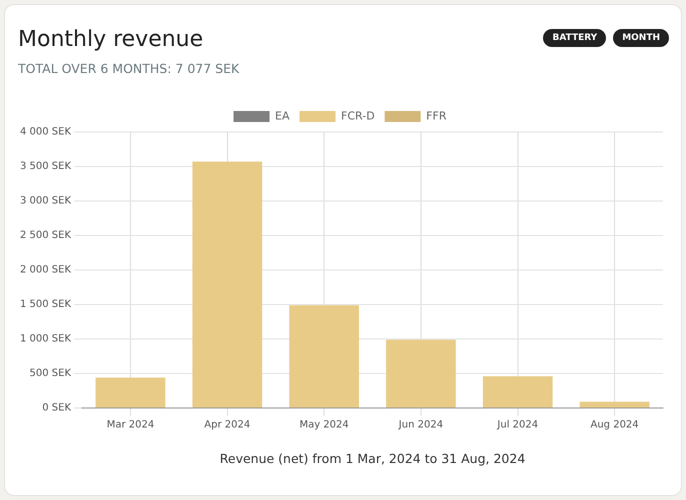  I want to click on y-tick-label: 1 000 SEK, so click(46, 339).